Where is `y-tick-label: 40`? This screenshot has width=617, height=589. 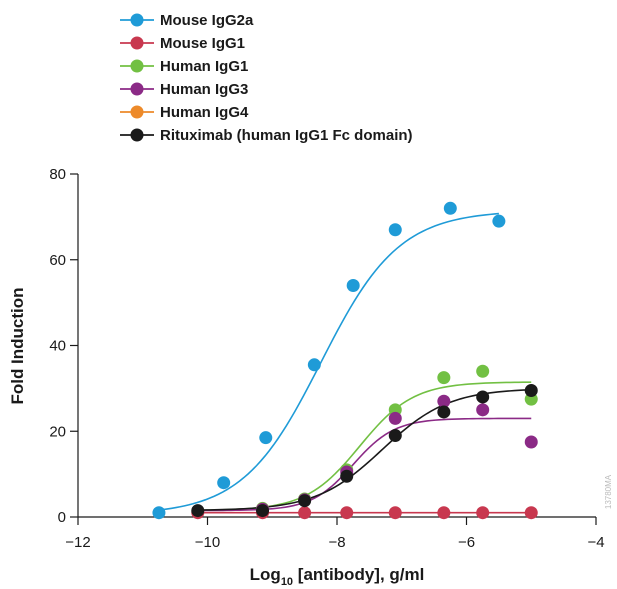
y-tick-label: 40 is located at coordinates (57, 346).